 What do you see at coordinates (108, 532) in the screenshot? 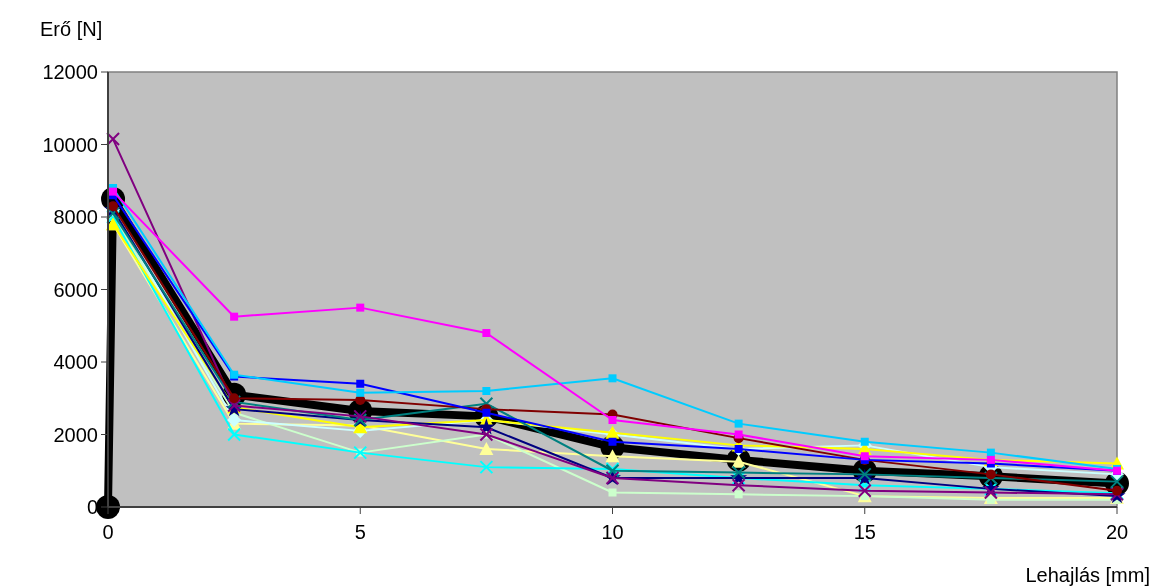
I see `x-tick-label: 0` at bounding box center [108, 532].